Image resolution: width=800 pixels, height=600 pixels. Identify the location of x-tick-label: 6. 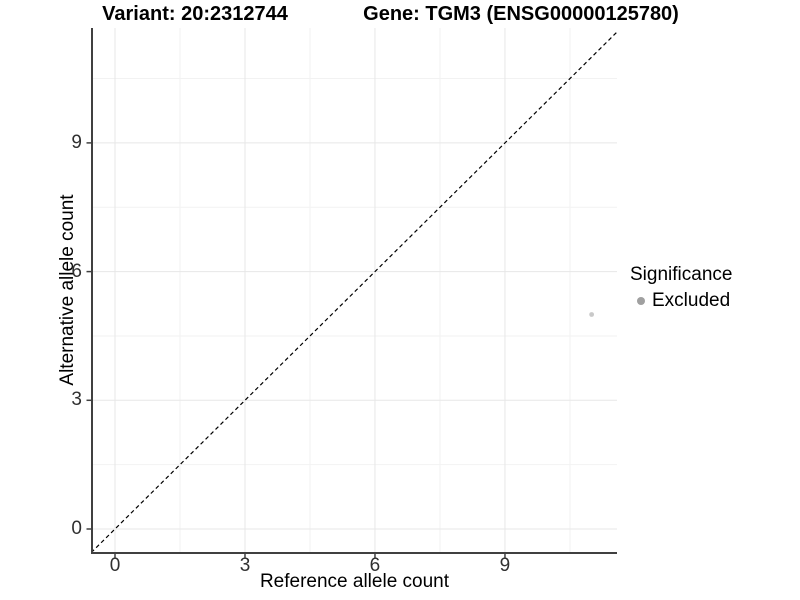
(375, 565).